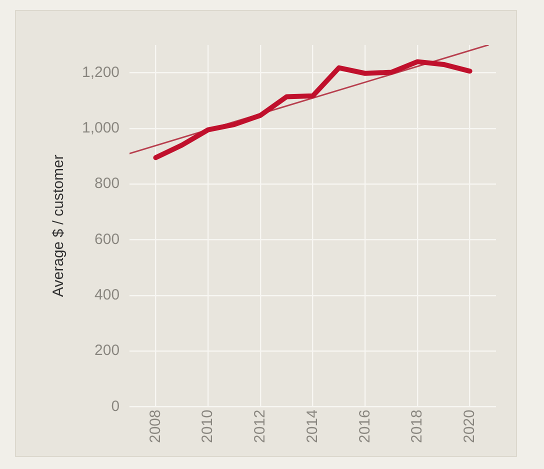 The height and width of the screenshot is (469, 544). Describe the element at coordinates (155, 427) in the screenshot. I see `x-tick-label: 2008` at that location.